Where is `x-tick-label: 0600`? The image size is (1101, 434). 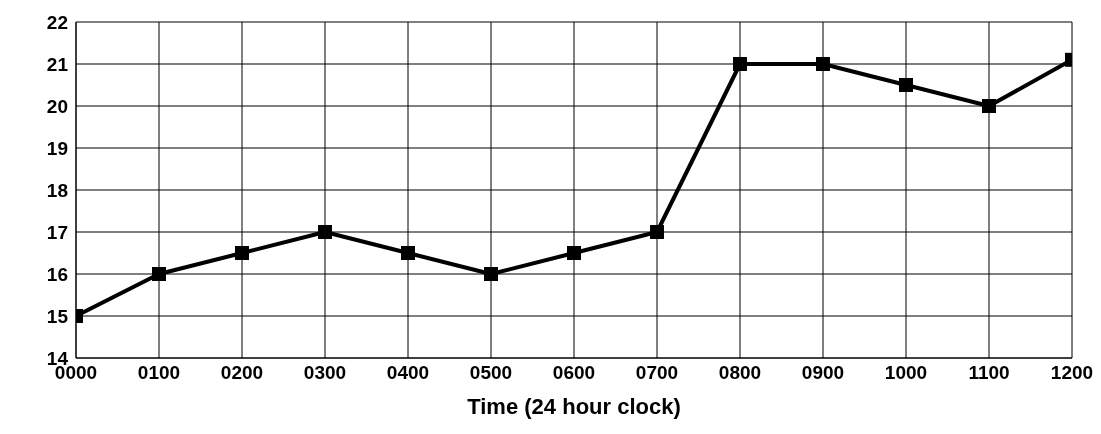 x-tick-label: 0600 is located at coordinates (574, 373).